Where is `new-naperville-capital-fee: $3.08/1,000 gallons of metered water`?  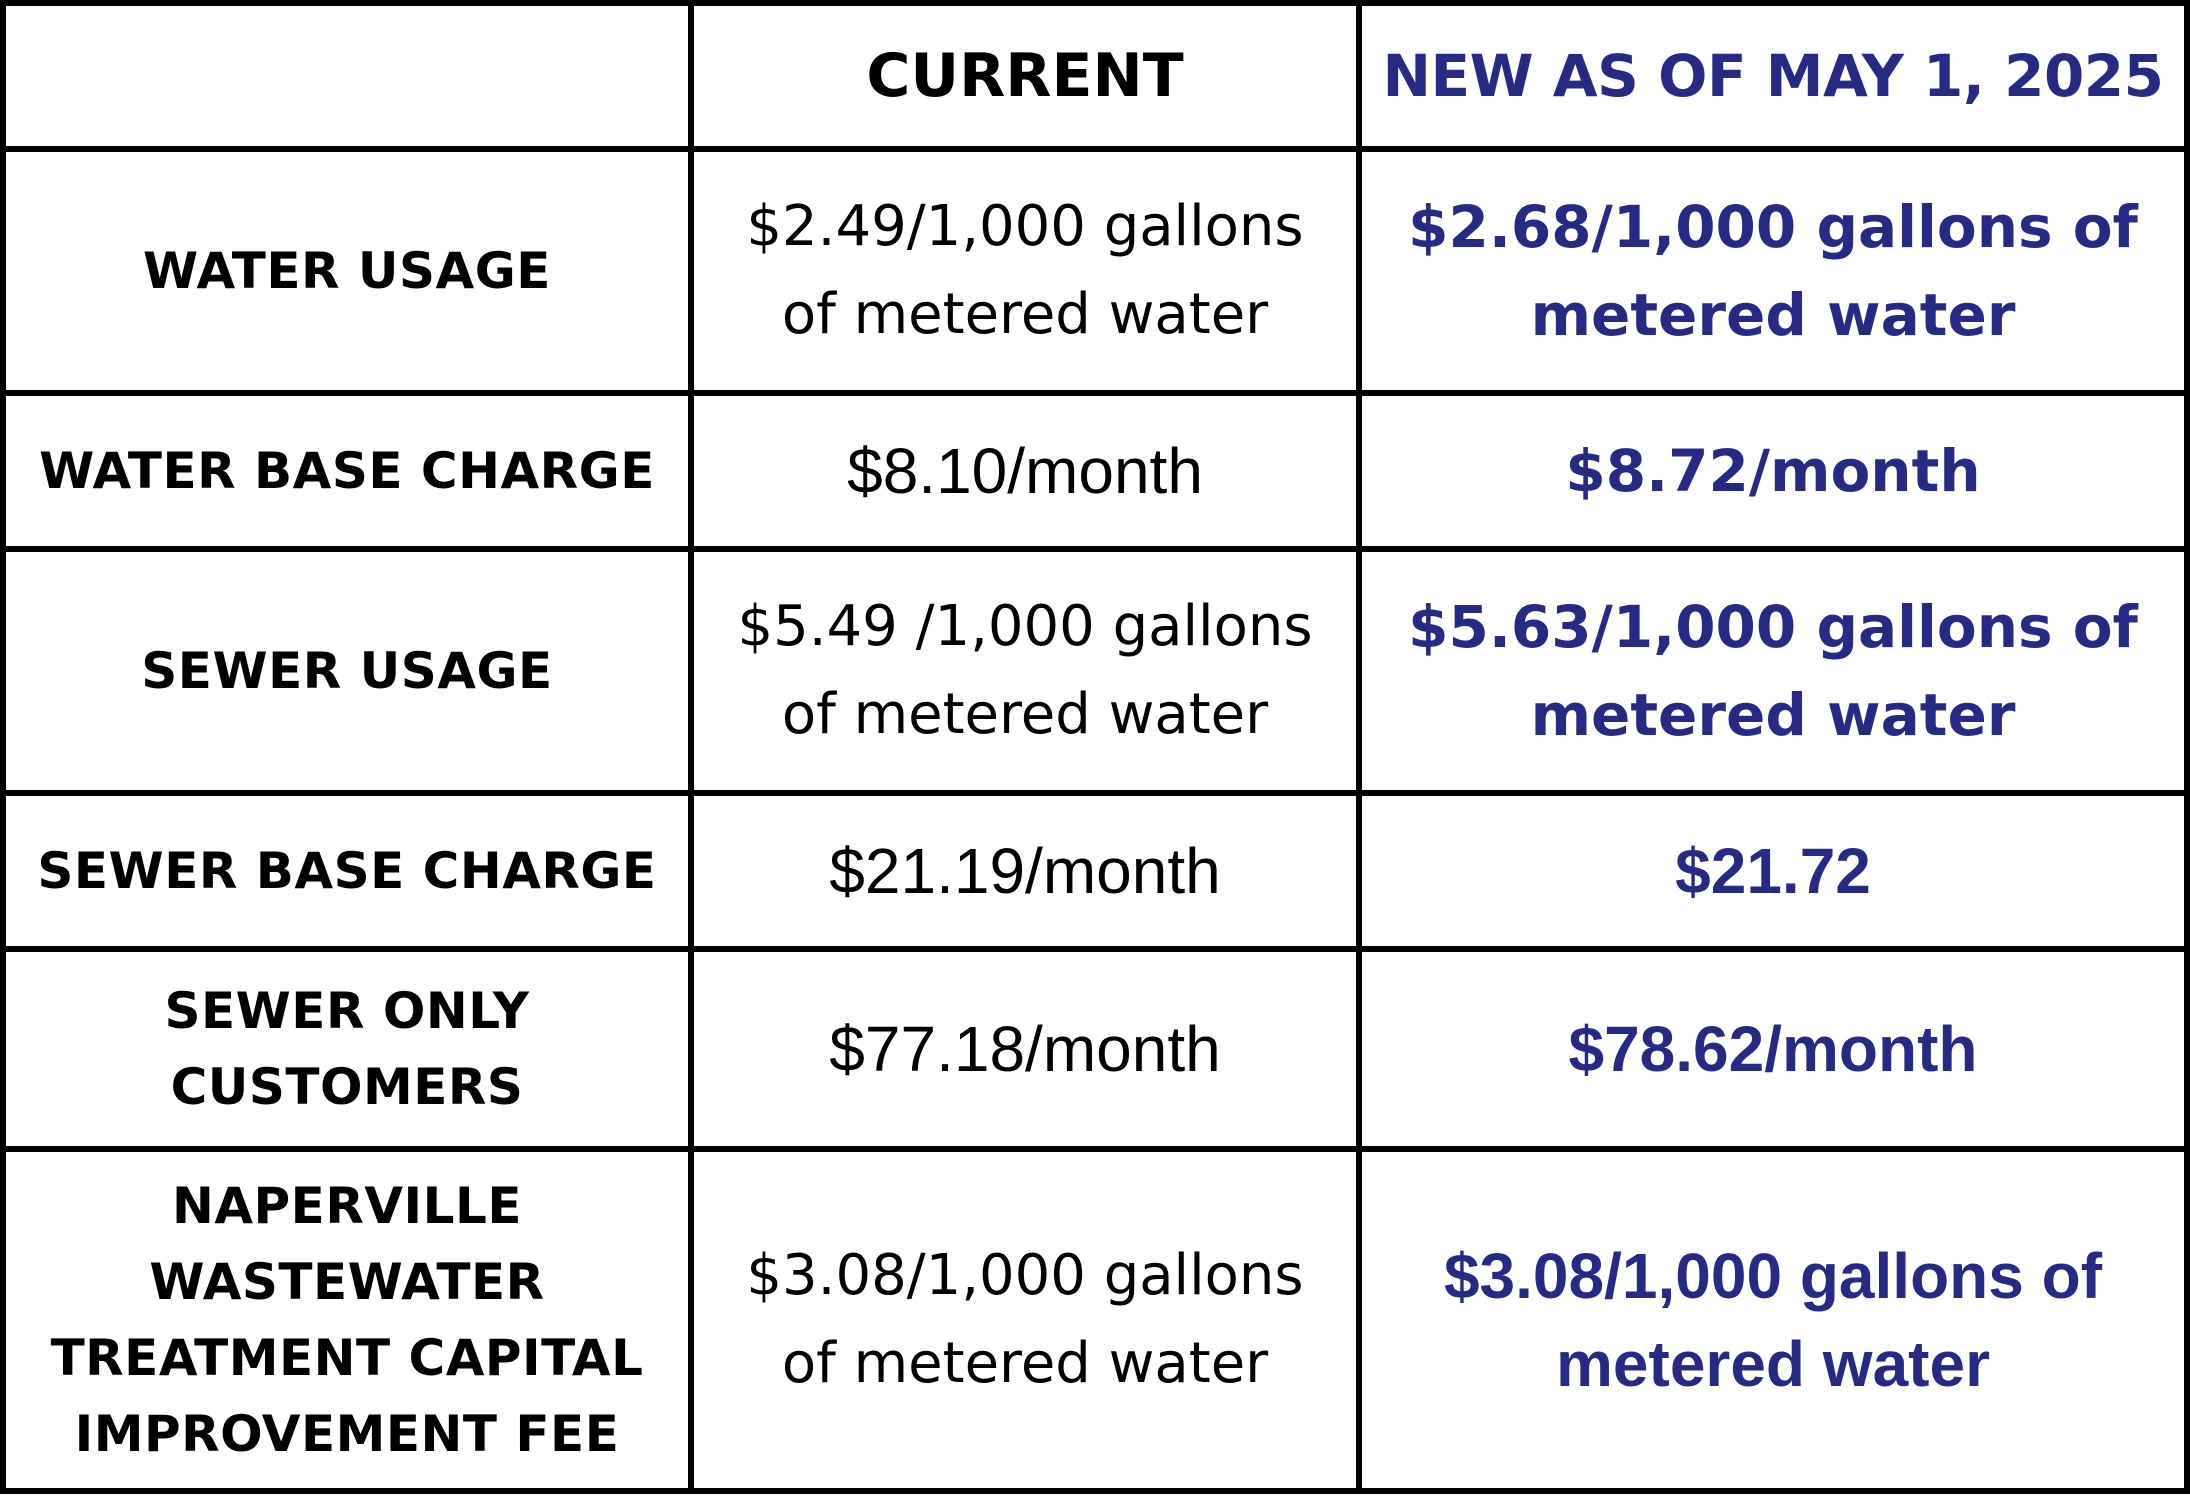
new-naperville-capital-fee: $3.08/1,000 gallons of metered water is located at coordinates (1773, 1320).